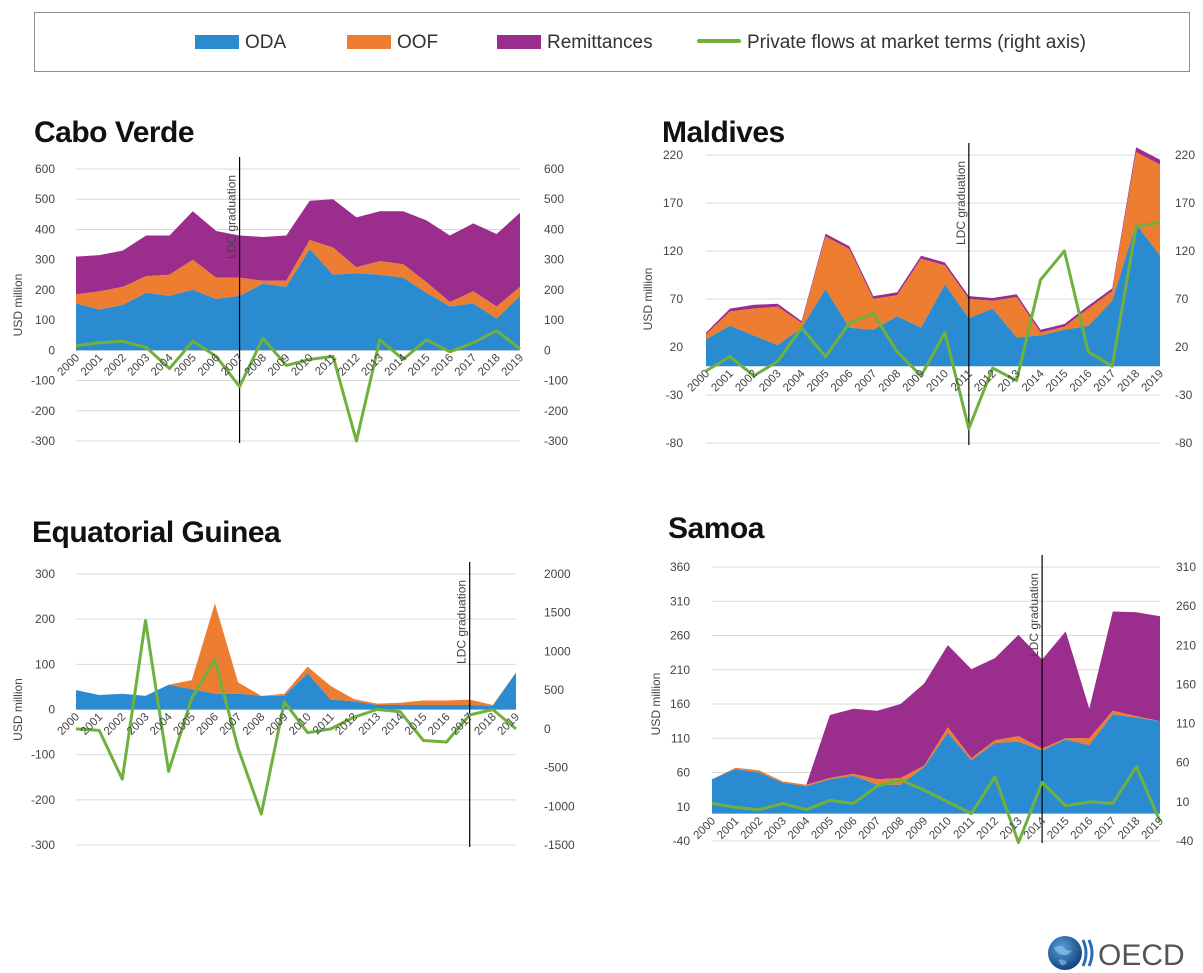  What do you see at coordinates (684, 807) in the screenshot?
I see `y-tick-label: 10` at bounding box center [684, 807].